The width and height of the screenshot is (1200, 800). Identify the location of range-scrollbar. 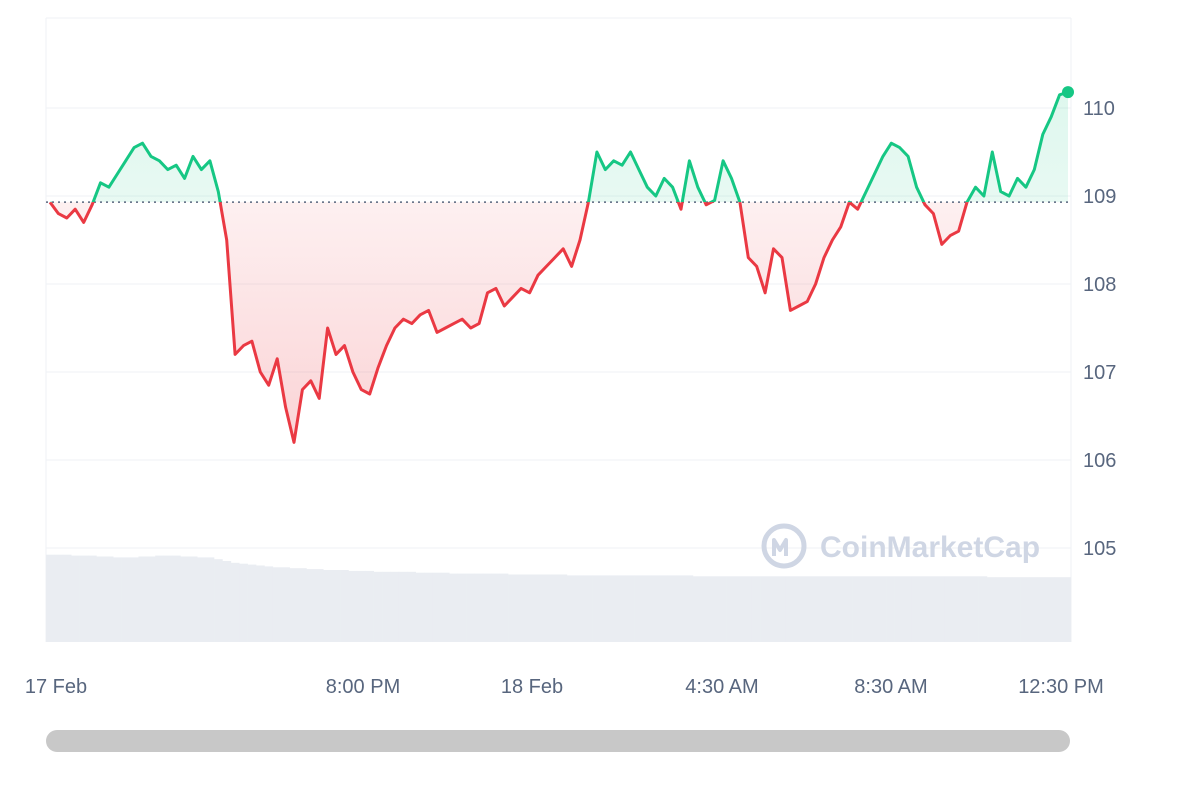
(558, 741).